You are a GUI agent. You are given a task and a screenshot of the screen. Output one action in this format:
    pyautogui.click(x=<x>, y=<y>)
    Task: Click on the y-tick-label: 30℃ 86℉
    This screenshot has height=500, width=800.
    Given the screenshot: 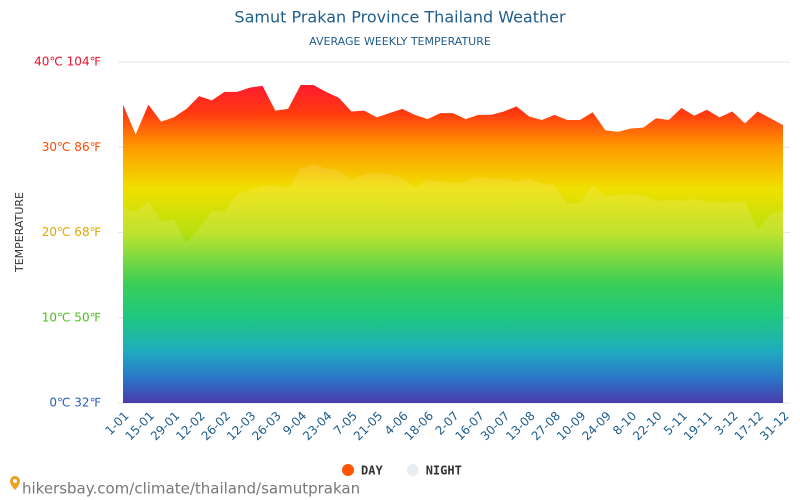 What is the action you would take?
    pyautogui.click(x=71, y=147)
    